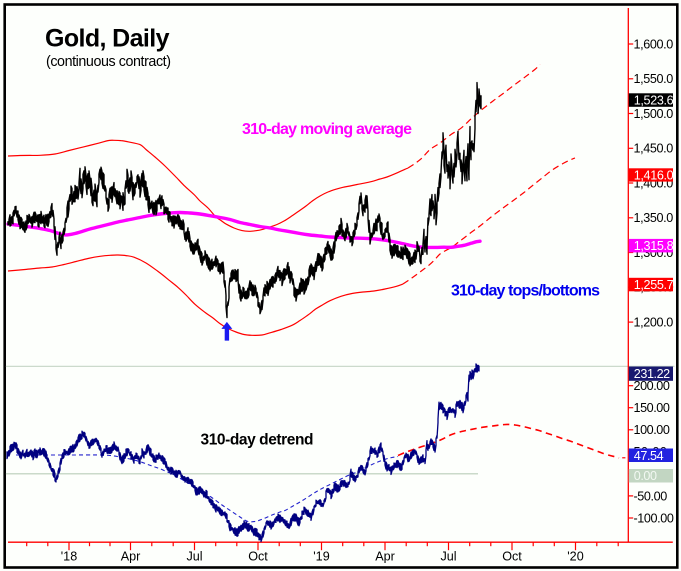 This screenshot has width=681, height=571. What do you see at coordinates (654, 44) in the screenshot?
I see `svg-text: 1,600.0` at bounding box center [654, 44].